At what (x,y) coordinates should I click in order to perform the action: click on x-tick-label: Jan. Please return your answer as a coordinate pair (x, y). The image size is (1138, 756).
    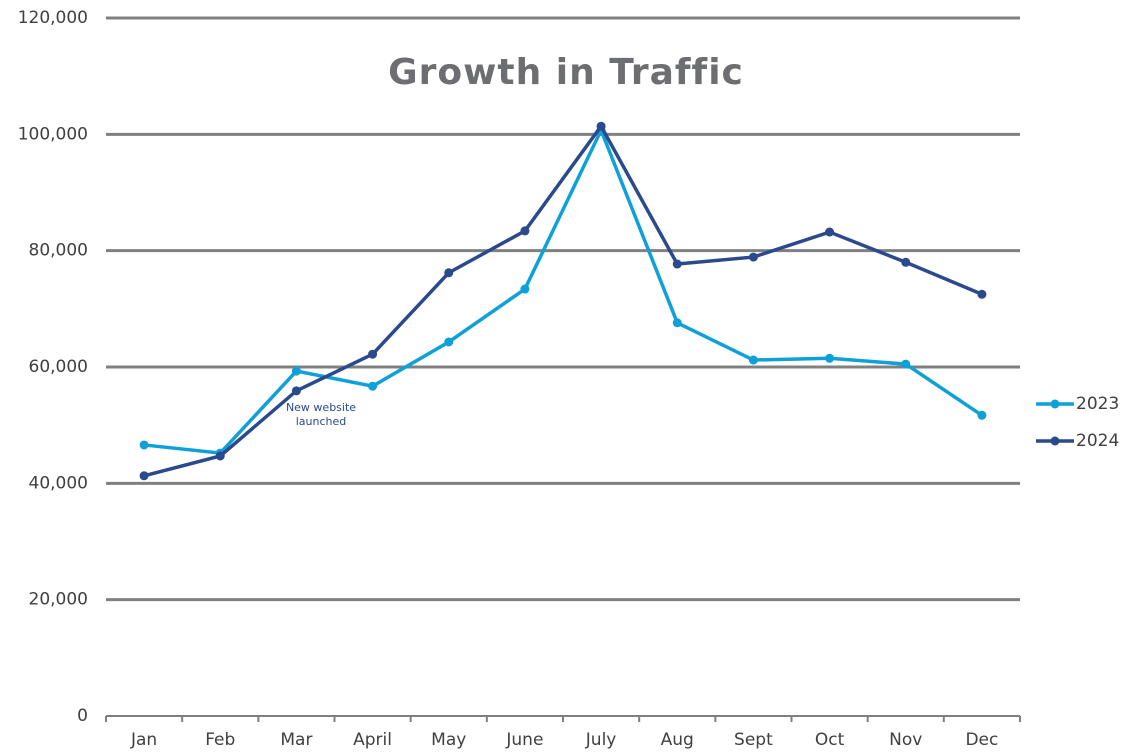
    Looking at the image, I should click on (143, 740).